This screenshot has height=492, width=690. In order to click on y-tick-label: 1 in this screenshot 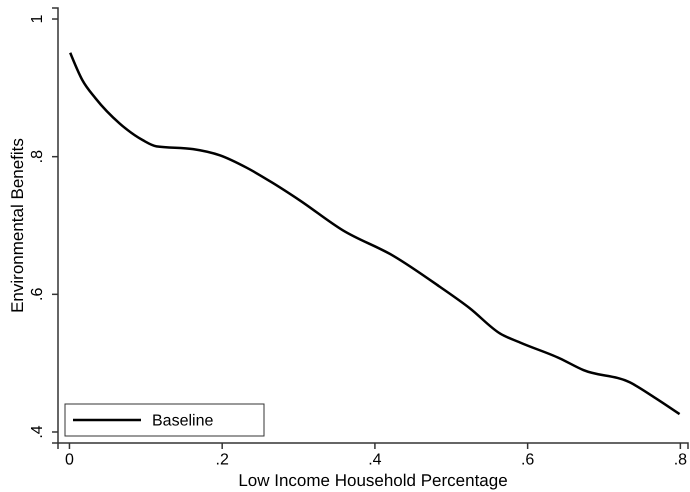, I will do `click(37, 19)`.